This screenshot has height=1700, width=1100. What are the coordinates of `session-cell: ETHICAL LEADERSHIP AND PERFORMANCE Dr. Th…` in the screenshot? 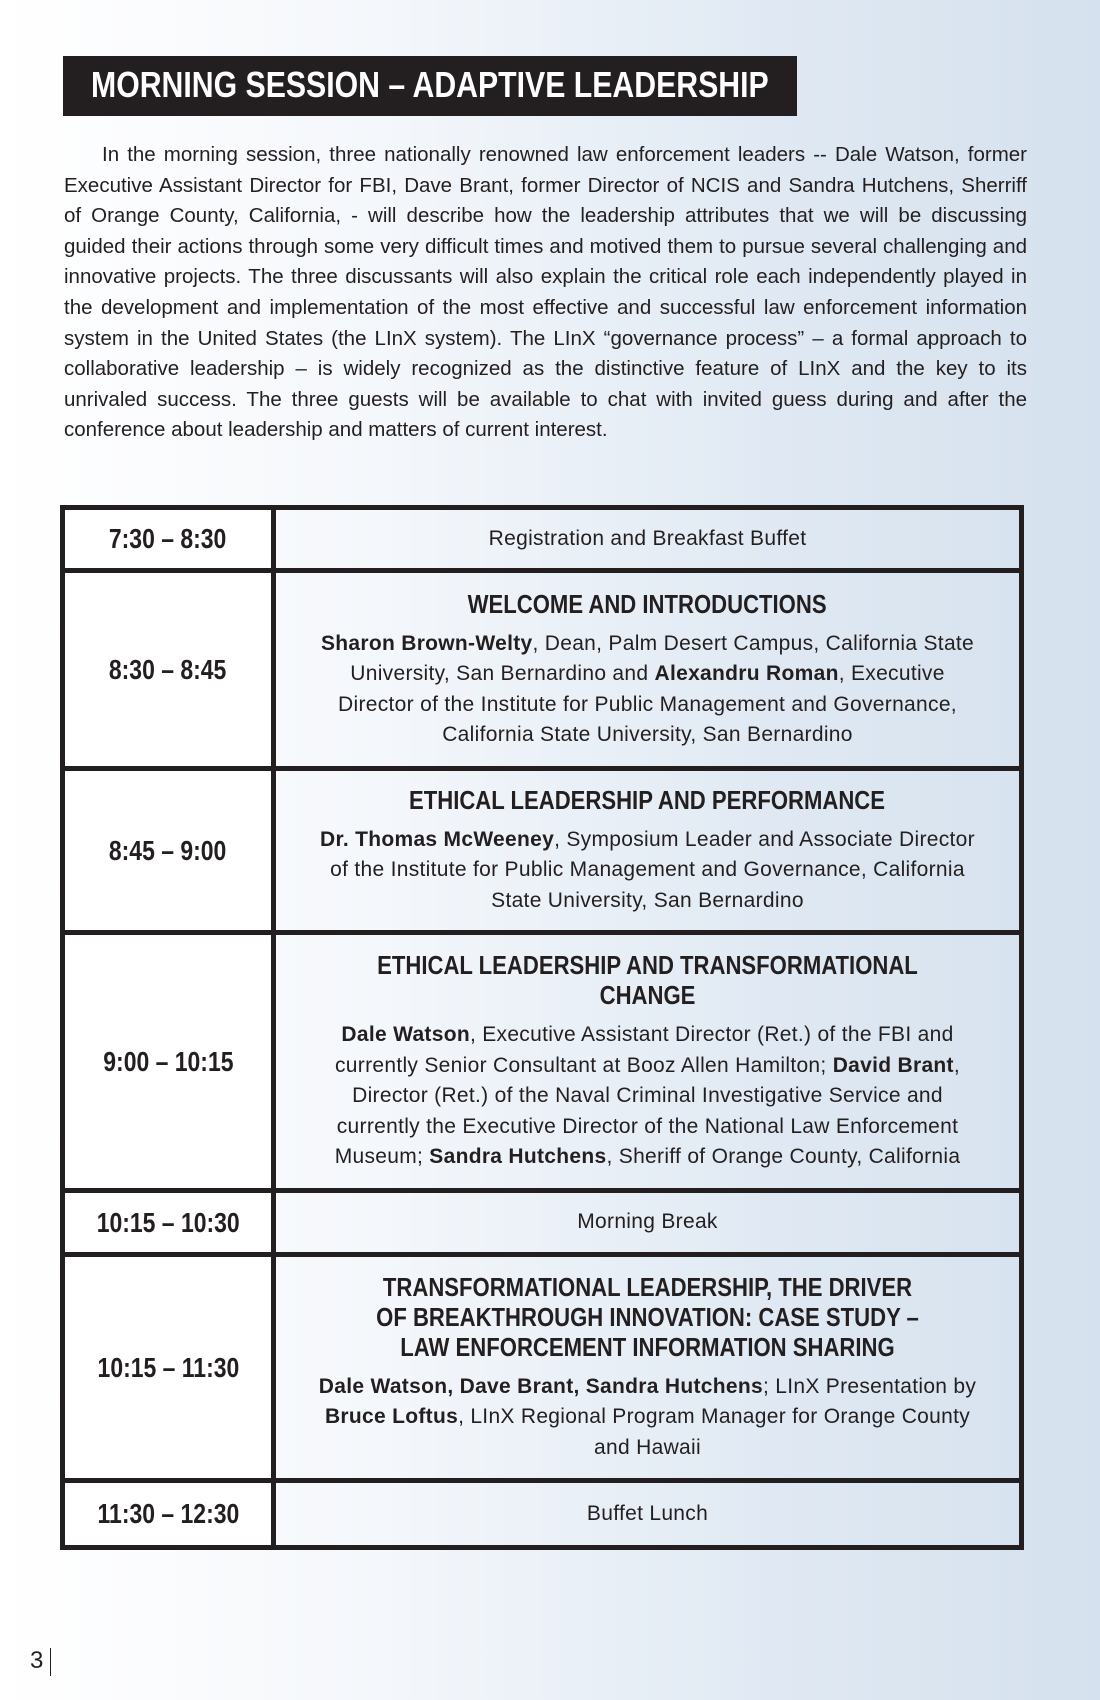 It's located at (647, 850).